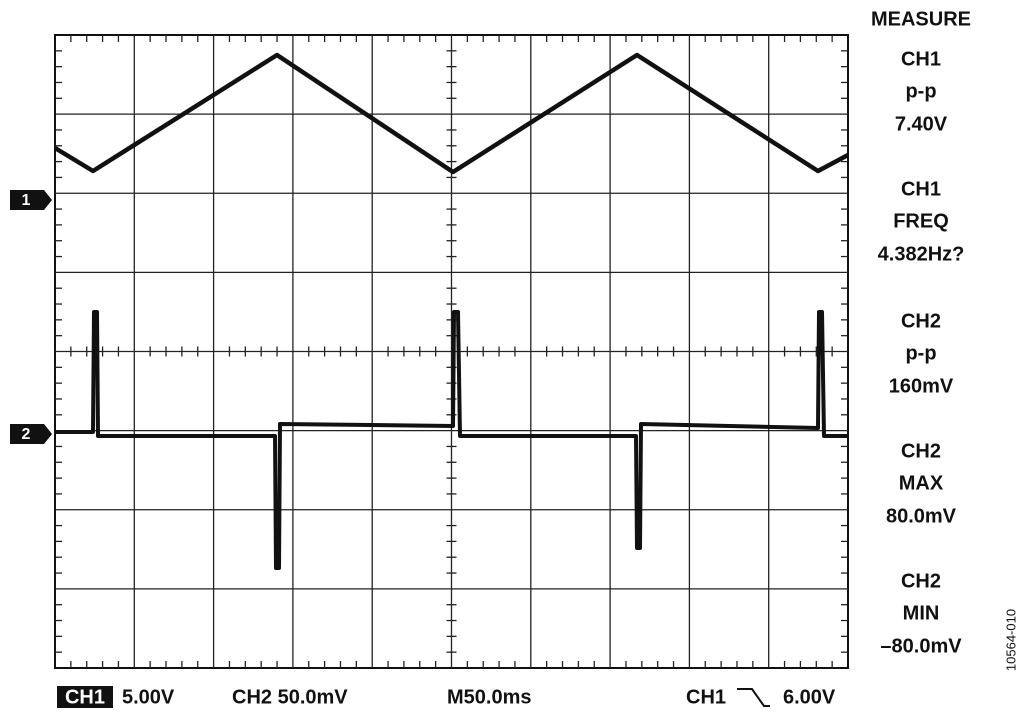 Image resolution: width=1024 pixels, height=723 pixels. Describe the element at coordinates (921, 254) in the screenshot. I see `measure-value: 4.382Hz?` at that location.